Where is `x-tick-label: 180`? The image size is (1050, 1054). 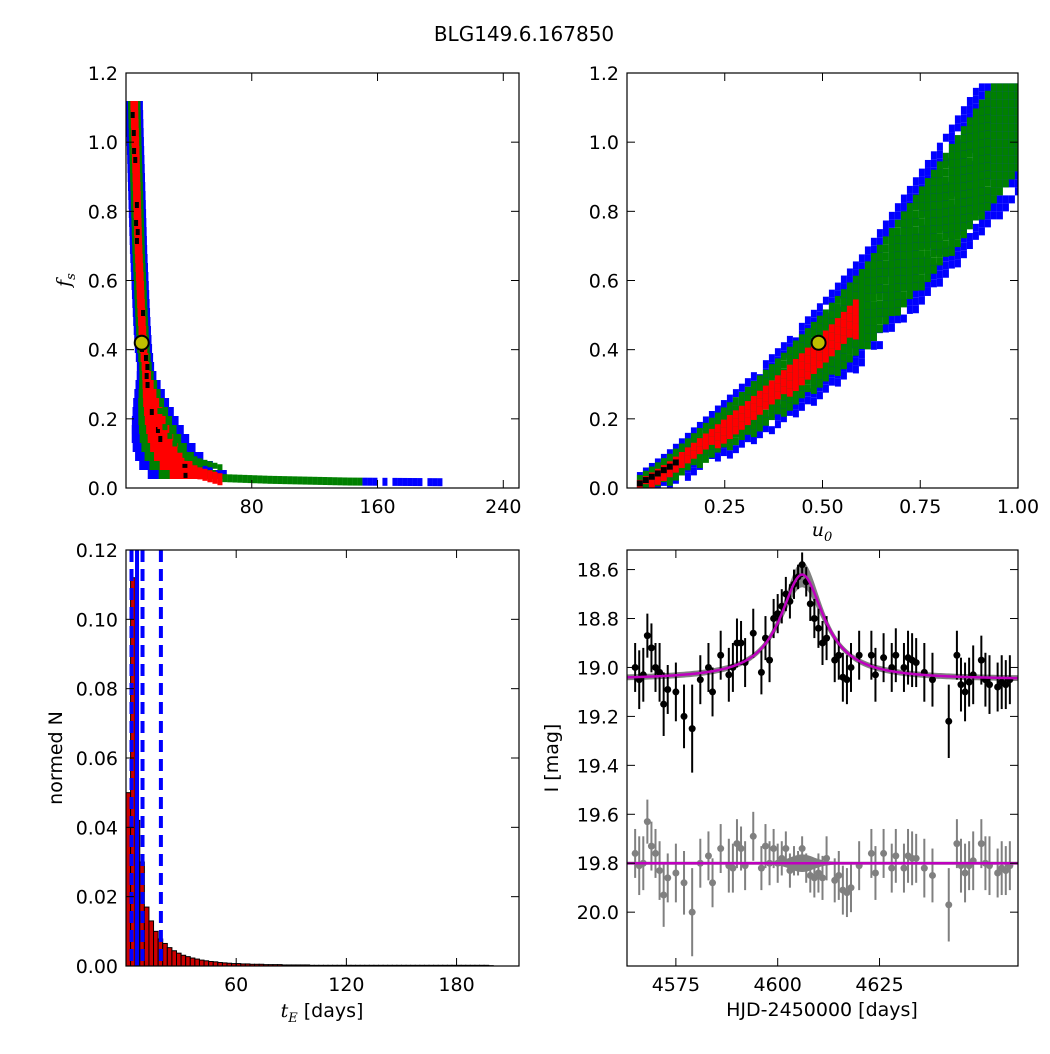 x-tick-label: 180 is located at coordinates (456, 985).